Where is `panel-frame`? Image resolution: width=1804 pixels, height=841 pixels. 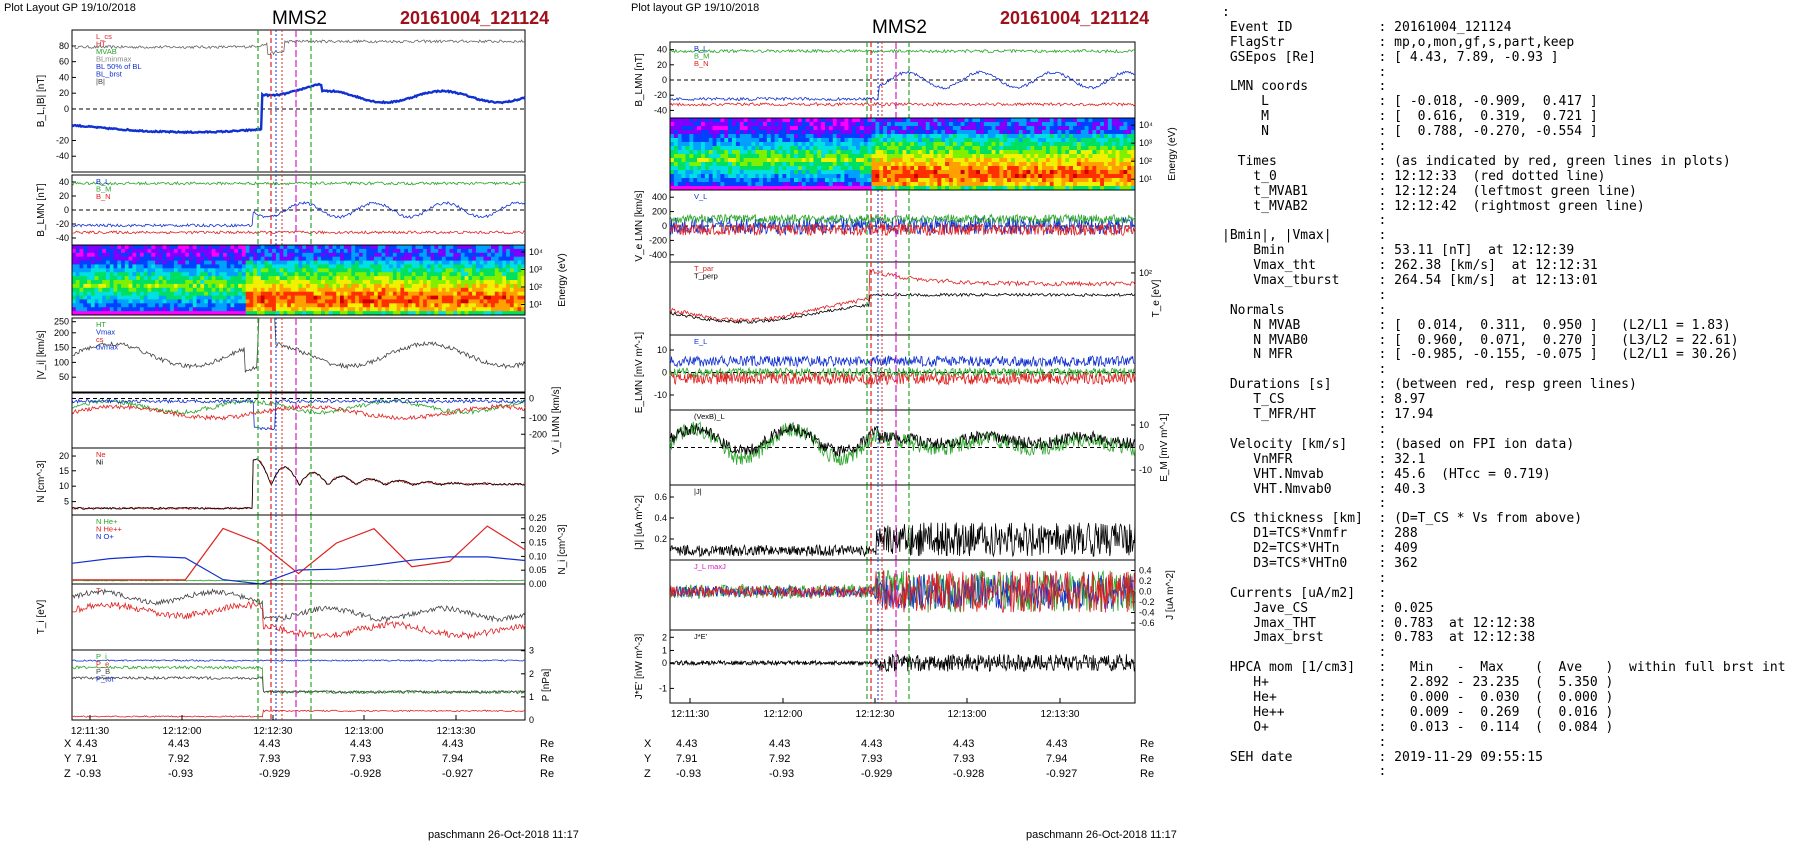 panel-frame is located at coordinates (902, 298).